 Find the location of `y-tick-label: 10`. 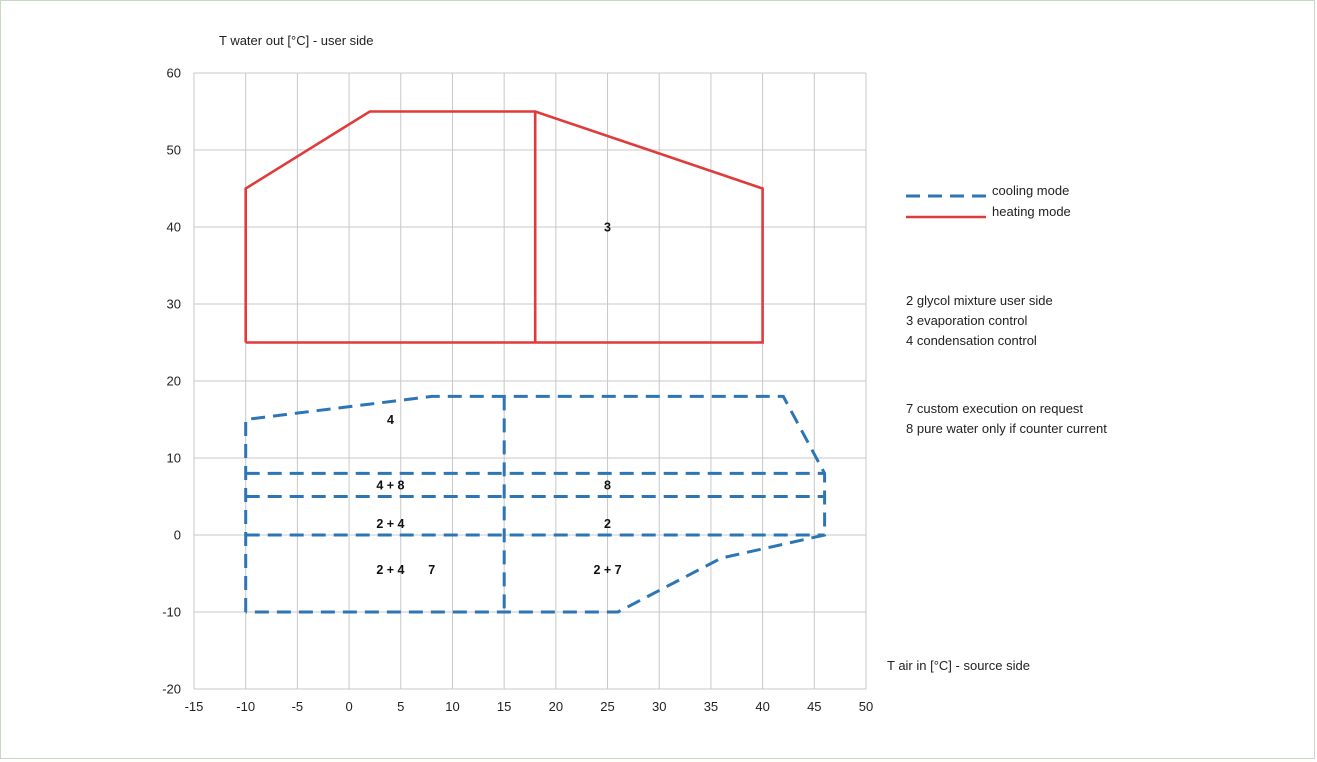

y-tick-label: 10 is located at coordinates (174, 458).